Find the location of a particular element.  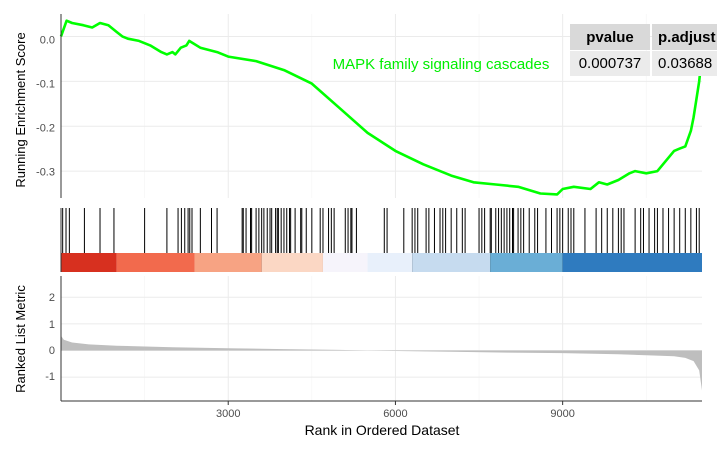

es-y-tick-label: -0.3 is located at coordinates (45, 173).